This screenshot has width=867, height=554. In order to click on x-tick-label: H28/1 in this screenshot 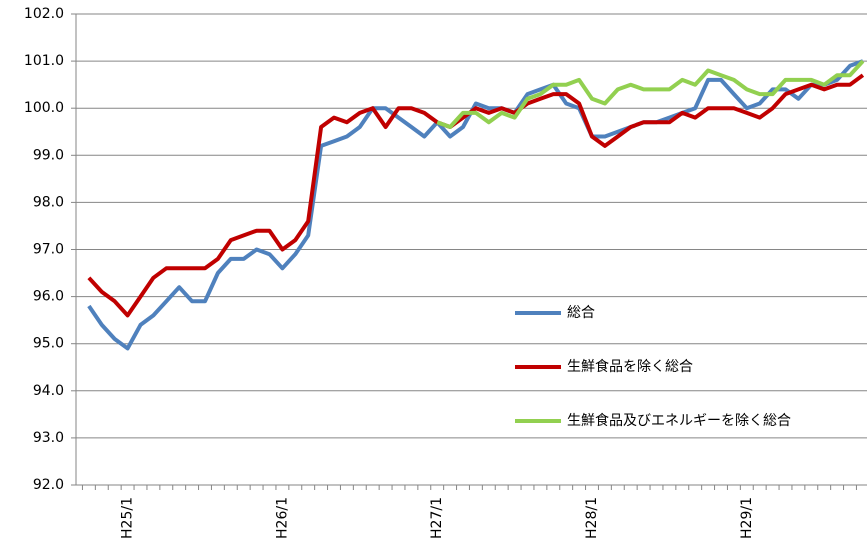, I will do `click(592, 518)`.